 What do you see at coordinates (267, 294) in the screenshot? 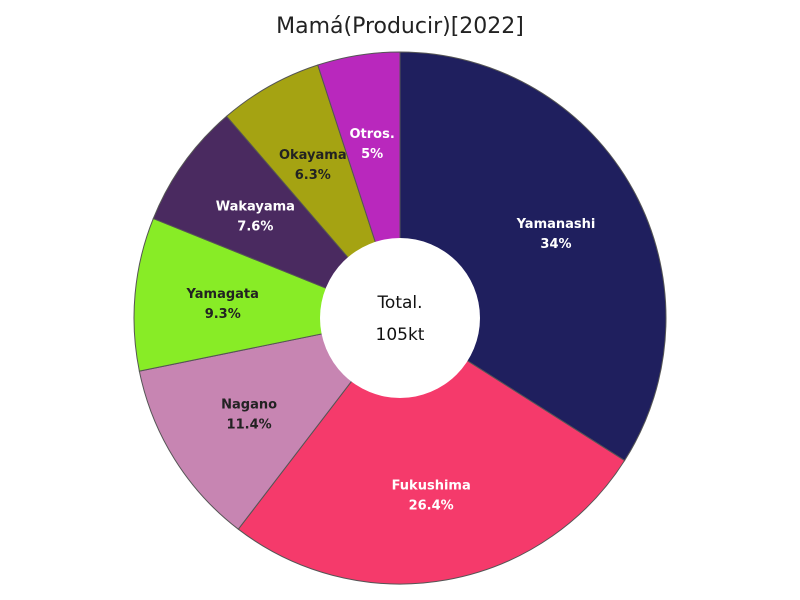
I see `pie-slice-yamagata` at bounding box center [267, 294].